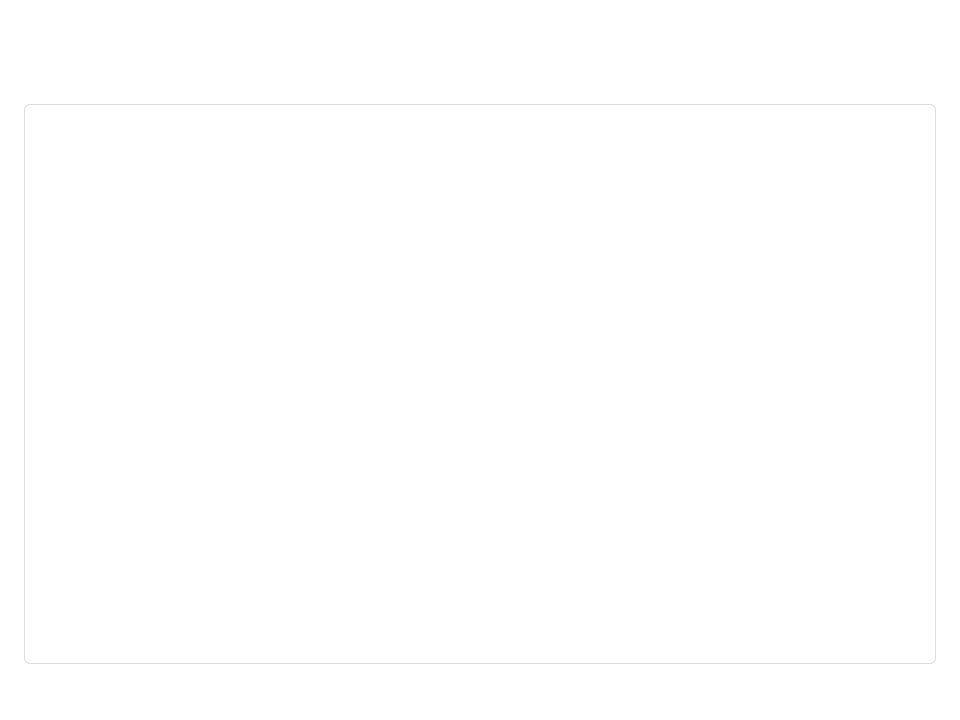 The height and width of the screenshot is (720, 960). Describe the element at coordinates (480, 78) in the screenshot. I see `page-subtitle` at that location.